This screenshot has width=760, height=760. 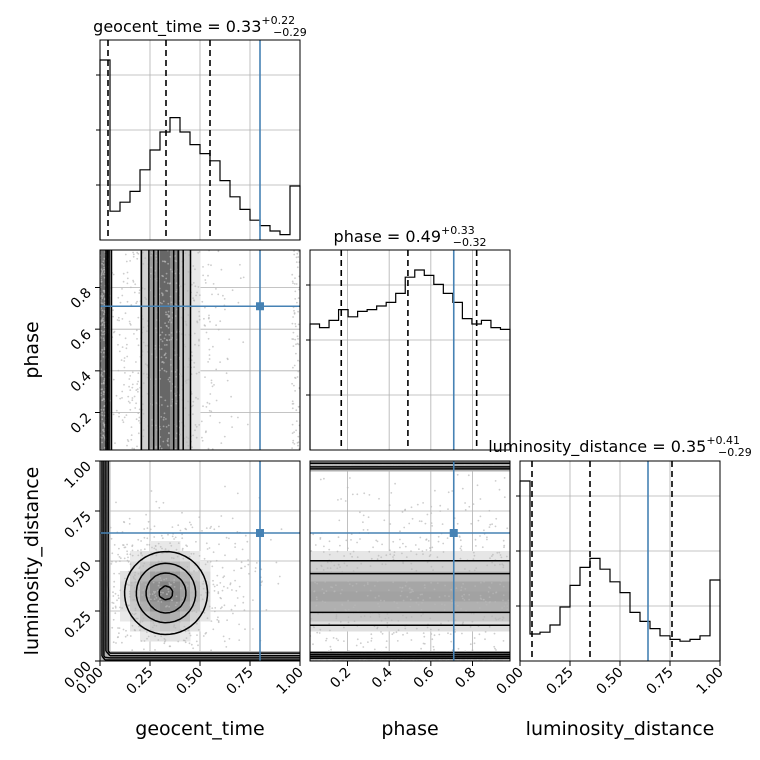 What do you see at coordinates (340, 678) in the screenshot?
I see `xtick-label-phase: 0.2` at bounding box center [340, 678].